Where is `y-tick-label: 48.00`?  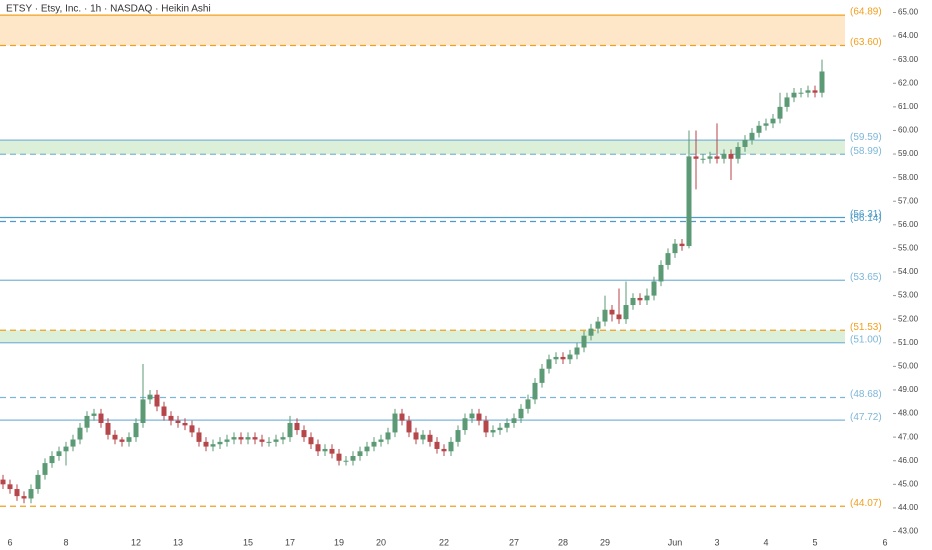
y-tick-label: 48.00 is located at coordinates (908, 413).